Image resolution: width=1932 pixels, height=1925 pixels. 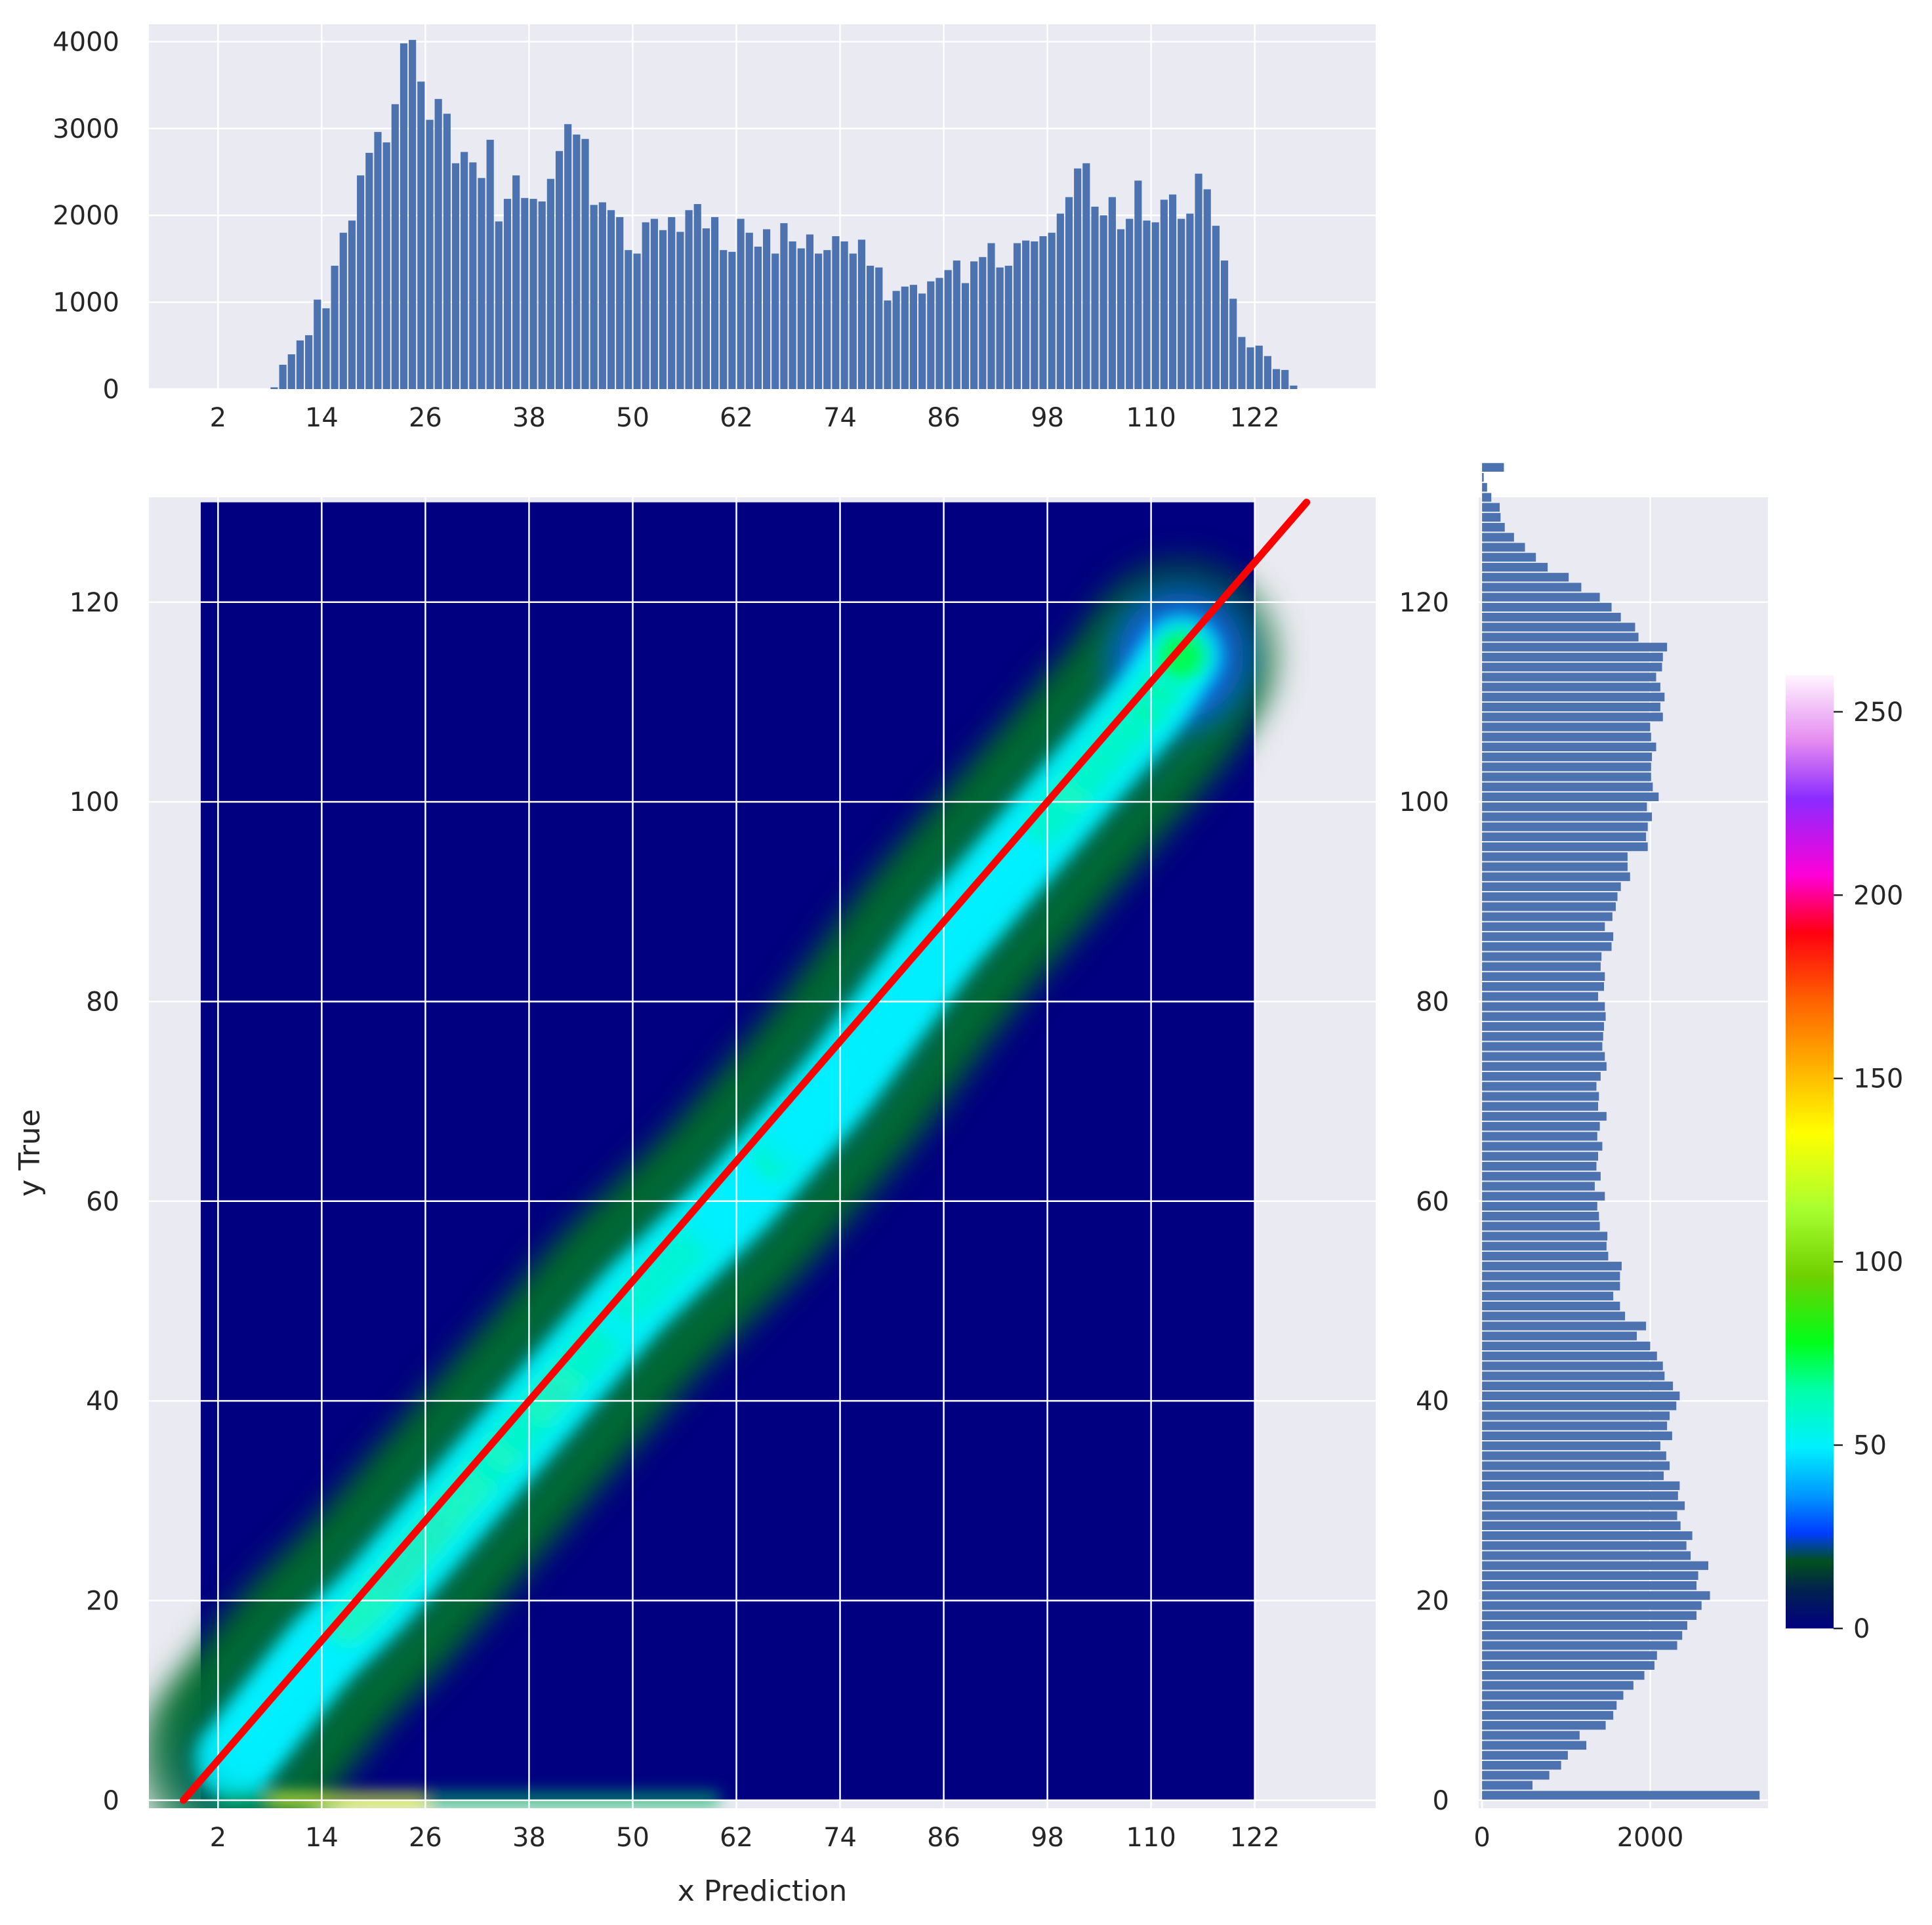 What do you see at coordinates (632, 1838) in the screenshot?
I see `heatmap-x-tick-label: 50` at bounding box center [632, 1838].